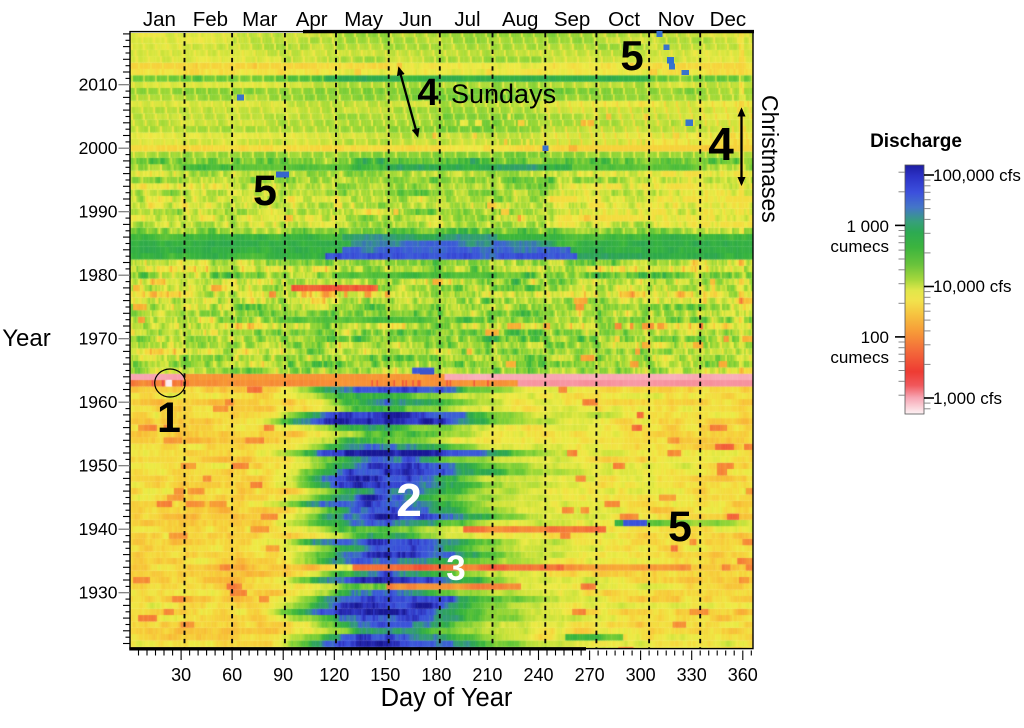 The width and height of the screenshot is (1024, 728). What do you see at coordinates (98, 339) in the screenshot?
I see `svg-text: 1970` at bounding box center [98, 339].